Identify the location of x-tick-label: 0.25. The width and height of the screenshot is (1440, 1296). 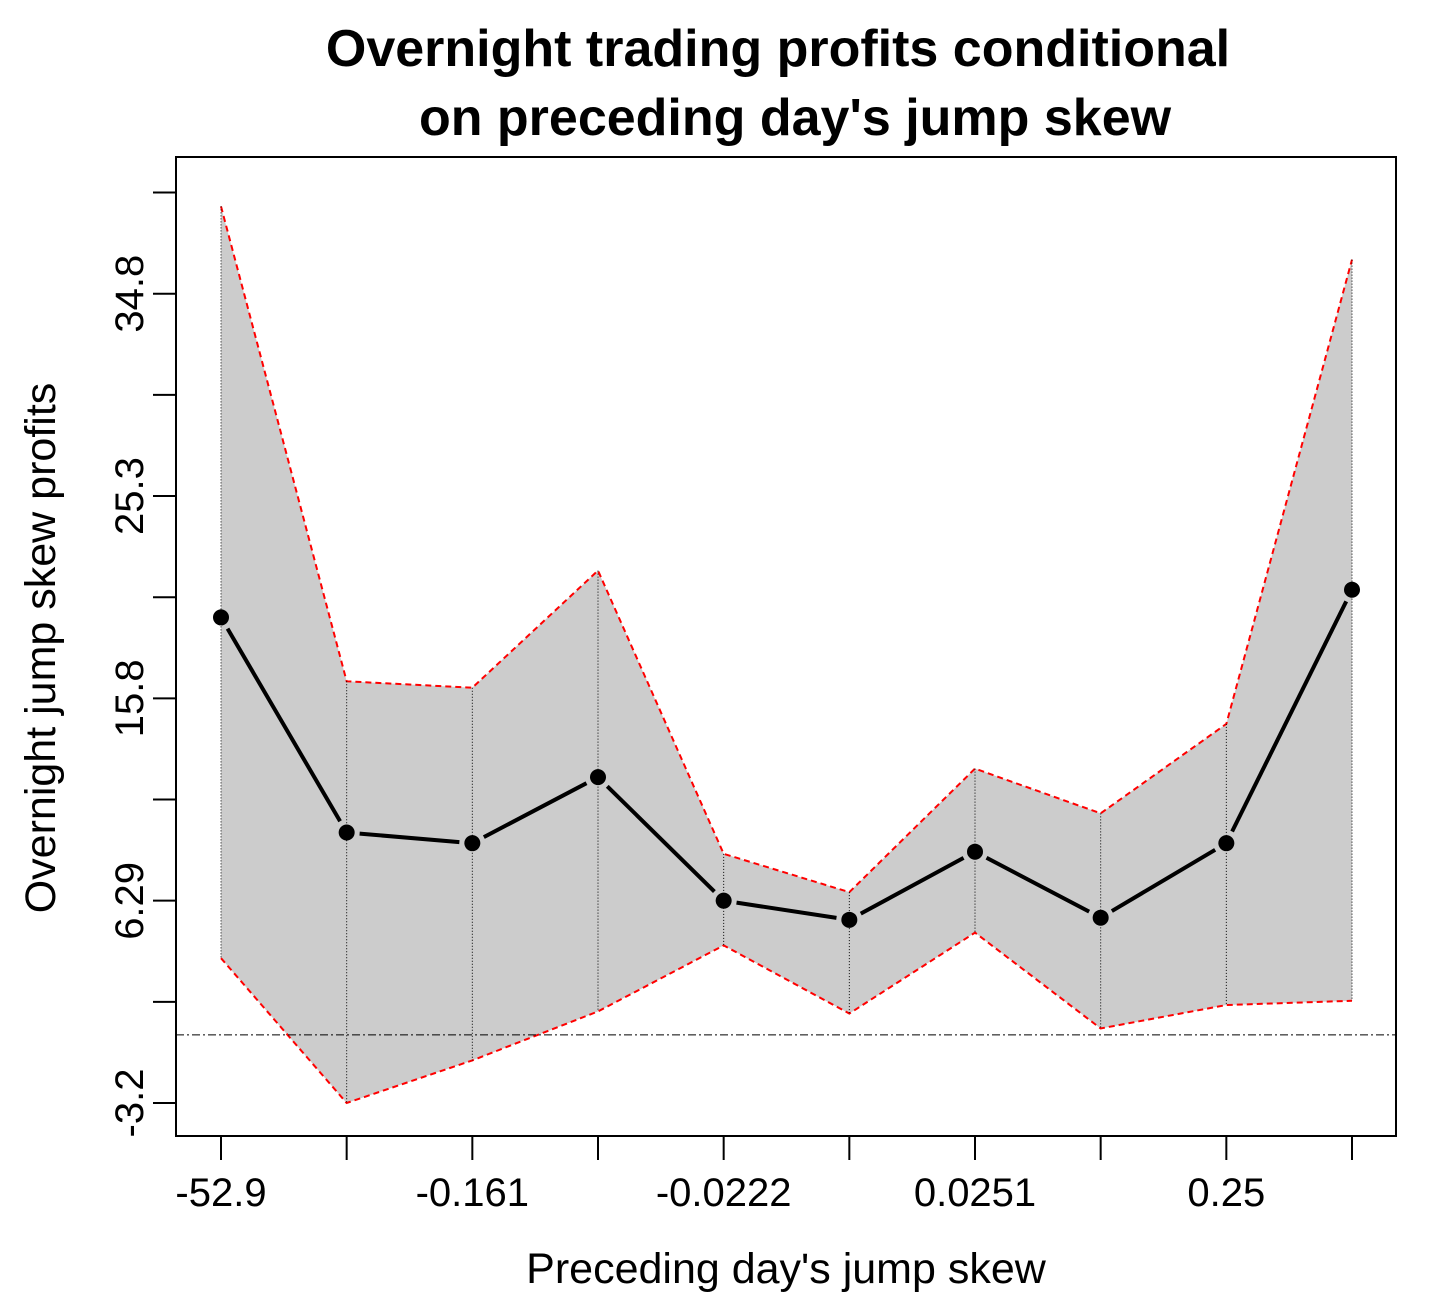
(1226, 1193).